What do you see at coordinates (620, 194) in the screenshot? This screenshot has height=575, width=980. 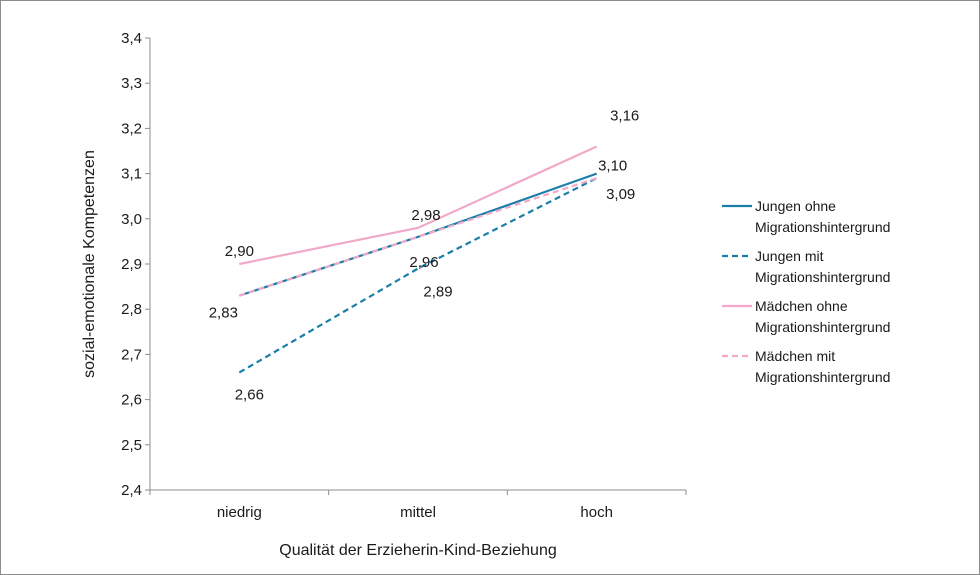 I see `data-label: 3,09` at bounding box center [620, 194].